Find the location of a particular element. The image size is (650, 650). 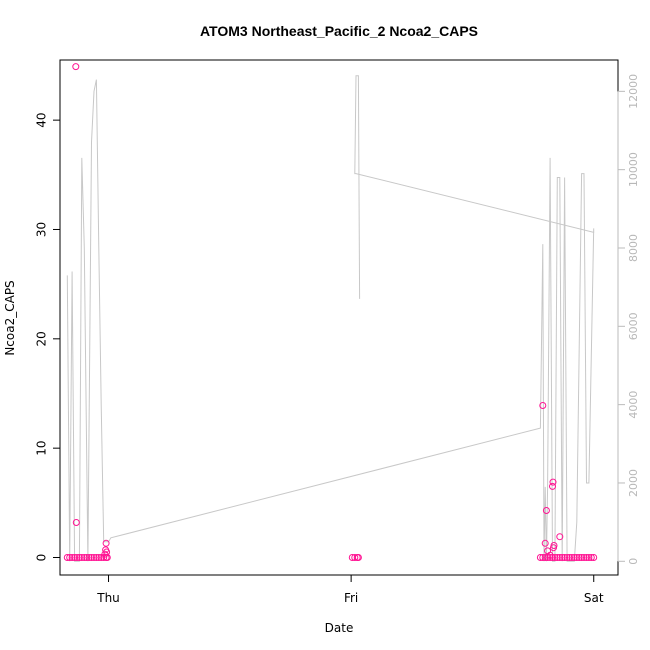

left-tick-label-1: 10 is located at coordinates (42, 448).